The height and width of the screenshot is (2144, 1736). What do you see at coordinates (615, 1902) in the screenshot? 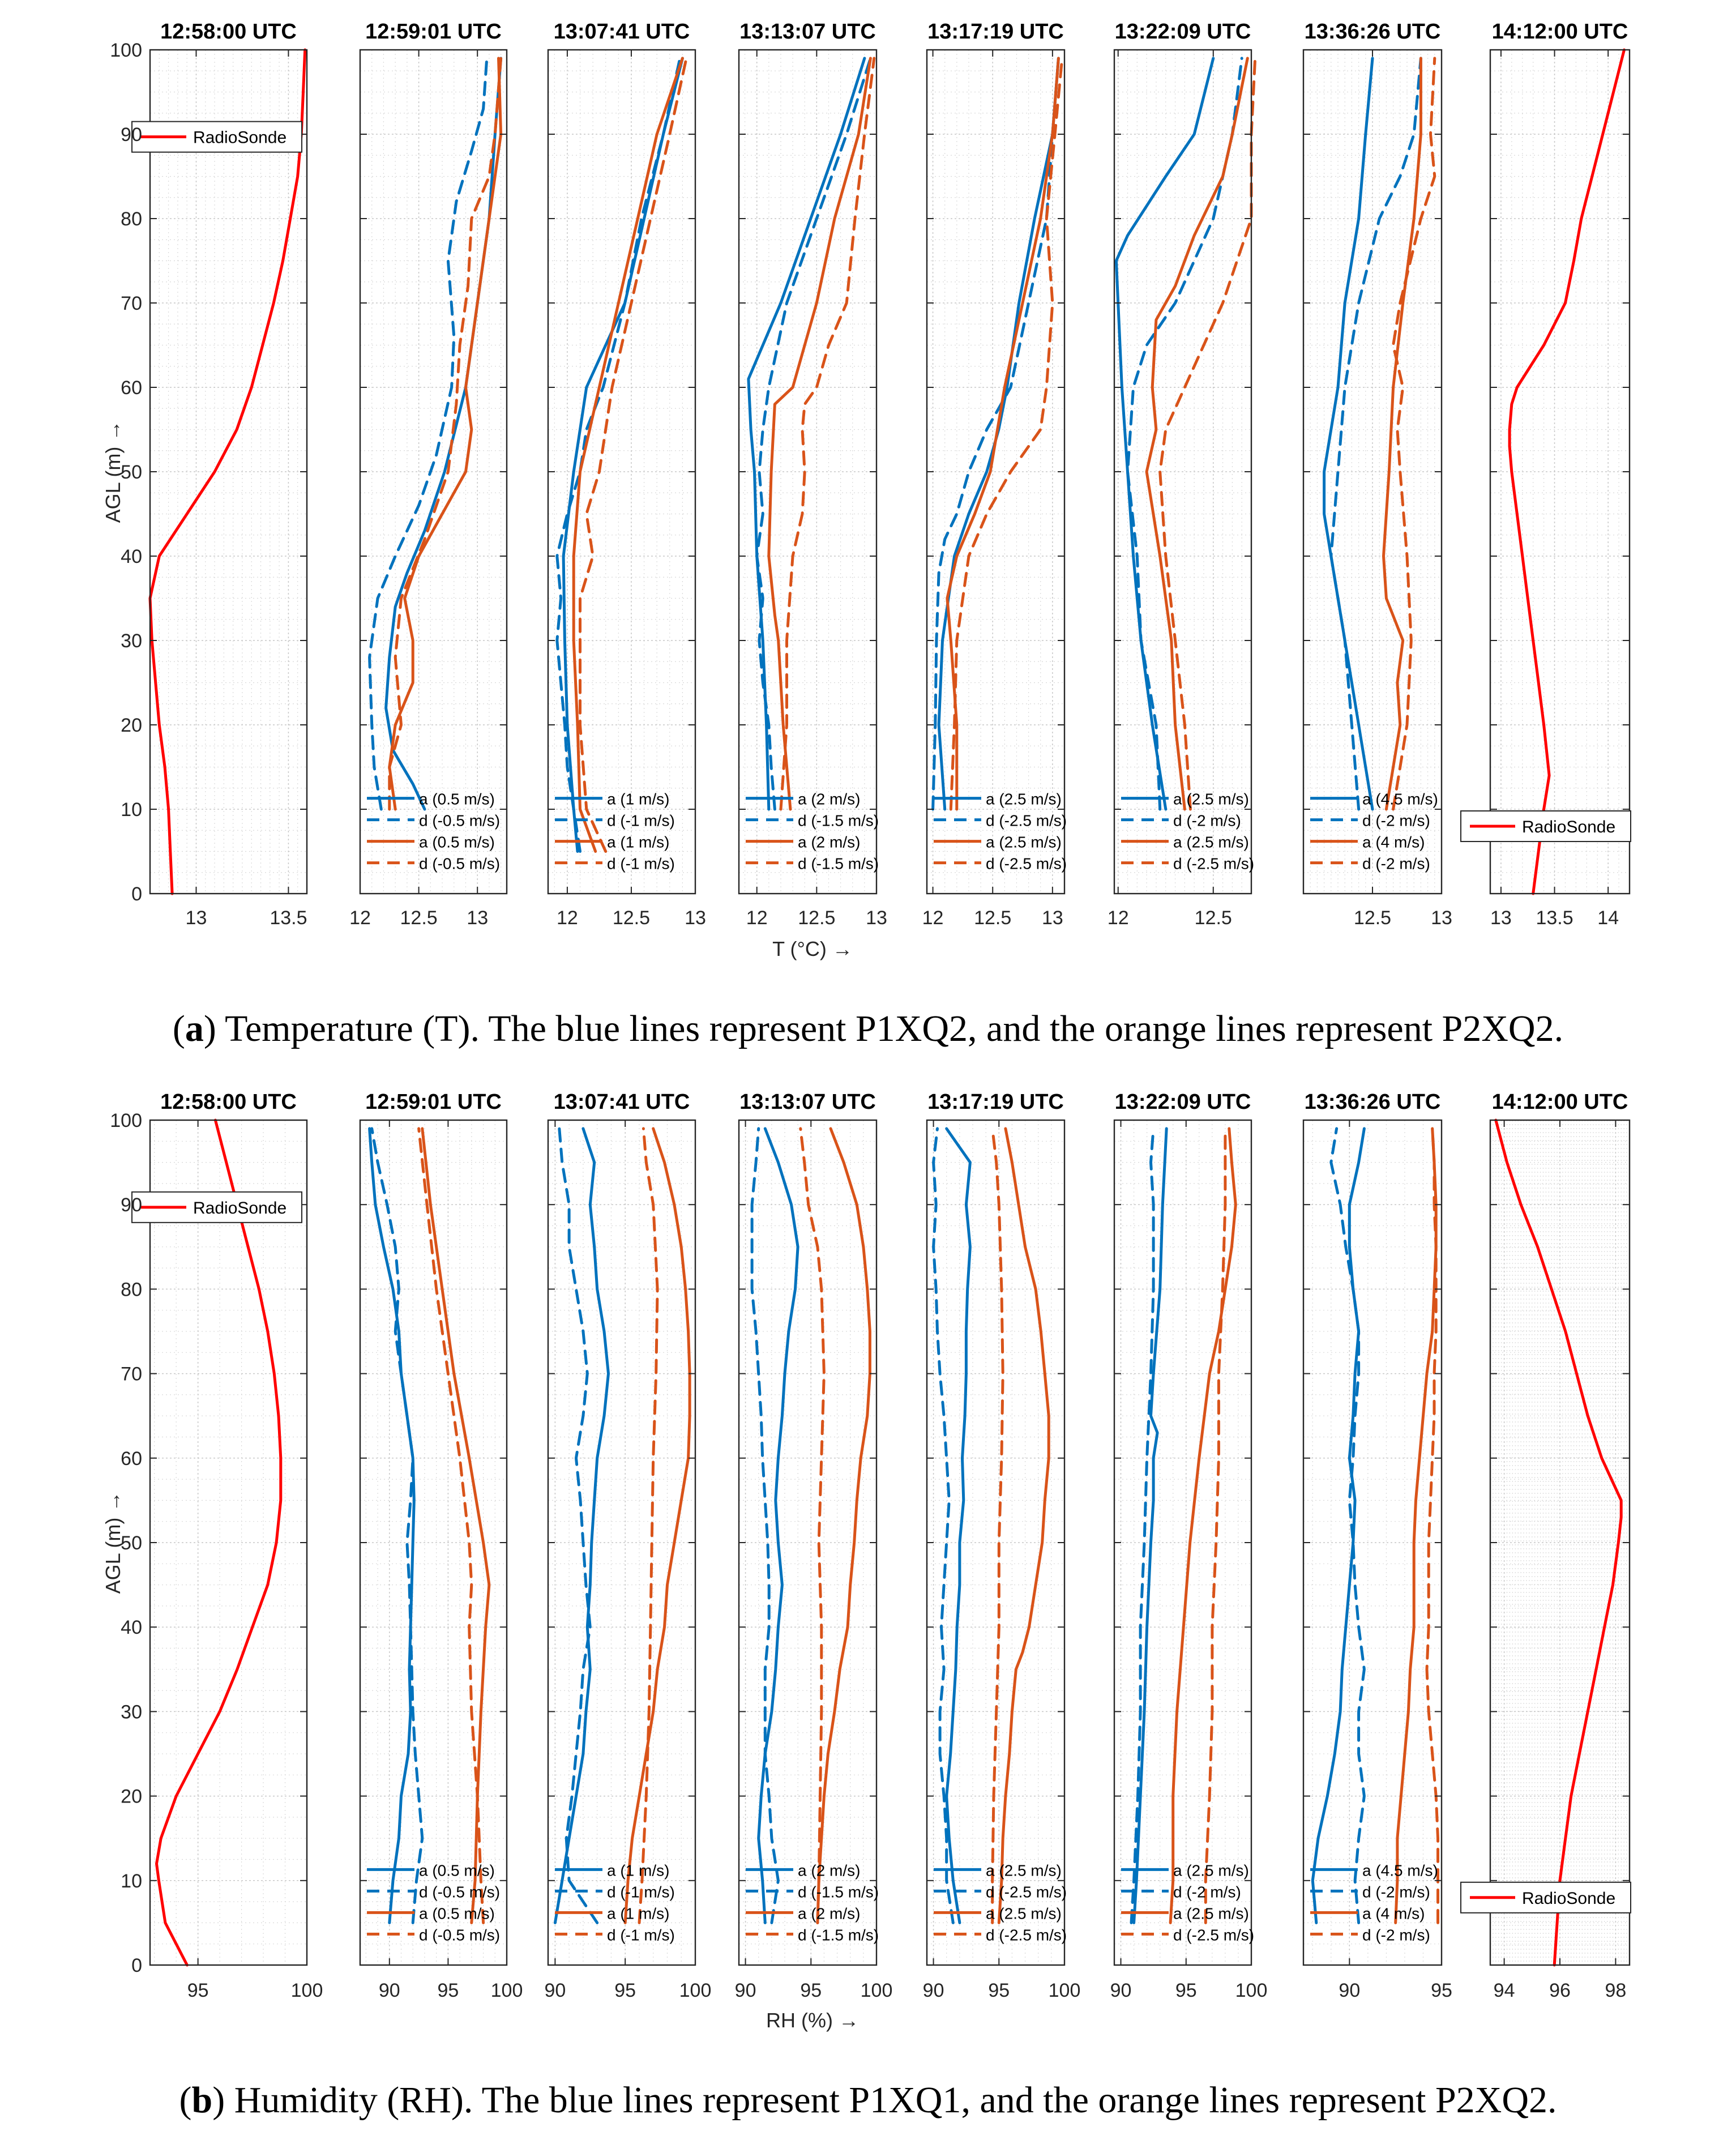
I see `legend: a (1 m/s) d (-1 m/s) a (1 m/s) d (-1 m/s)` at bounding box center [615, 1902].